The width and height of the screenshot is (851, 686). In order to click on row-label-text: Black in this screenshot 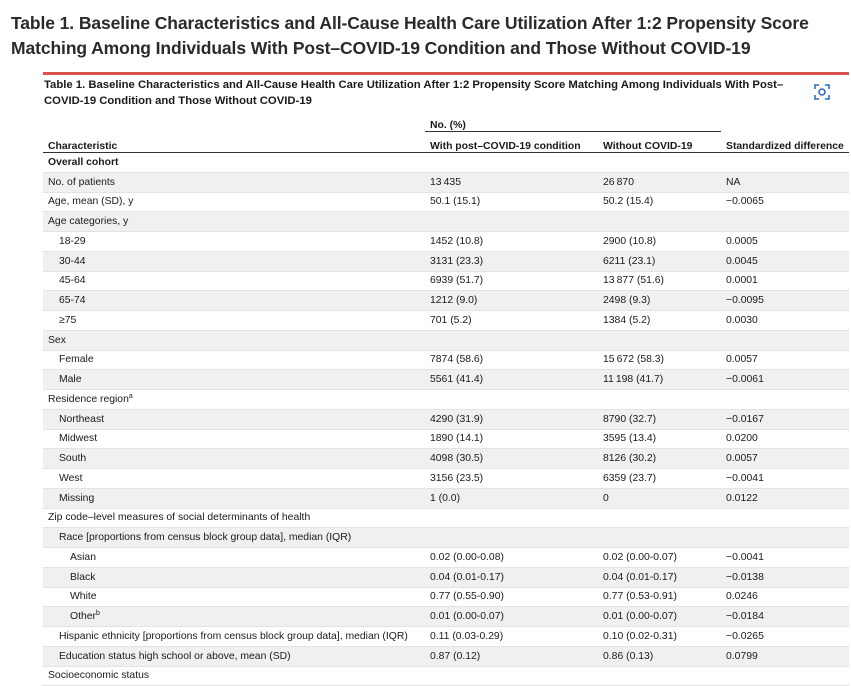, I will do `click(83, 577)`.